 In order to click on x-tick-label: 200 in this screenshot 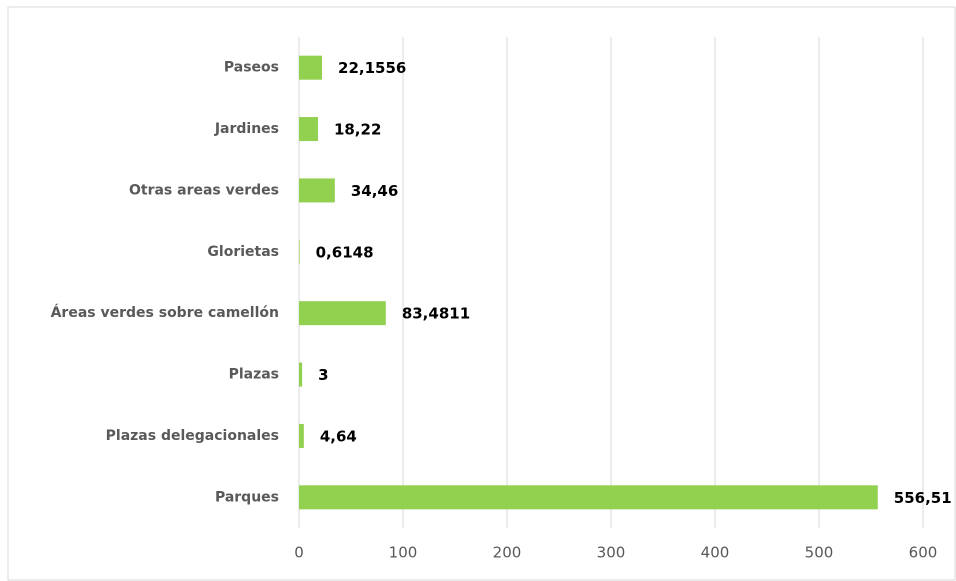, I will do `click(507, 553)`.